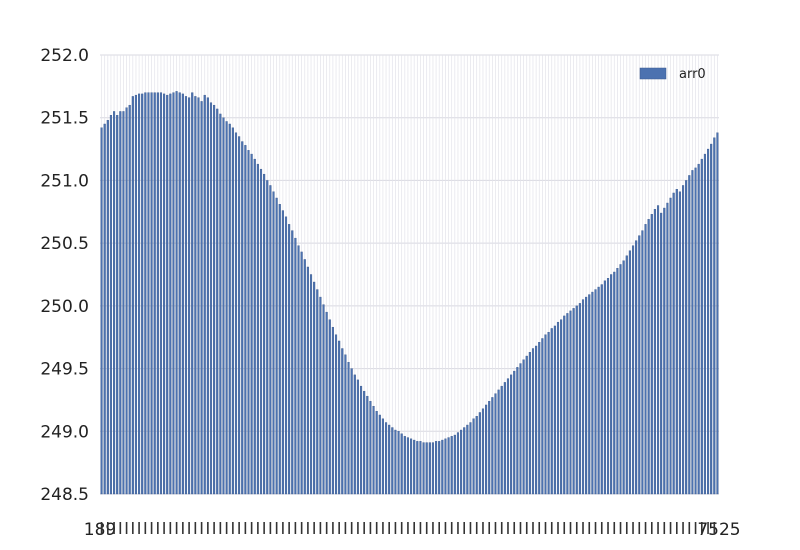 Image resolution: width=800 pixels, height=550 pixels. I want to click on x-axis-ticks: 189 7525, so click(412, 530).